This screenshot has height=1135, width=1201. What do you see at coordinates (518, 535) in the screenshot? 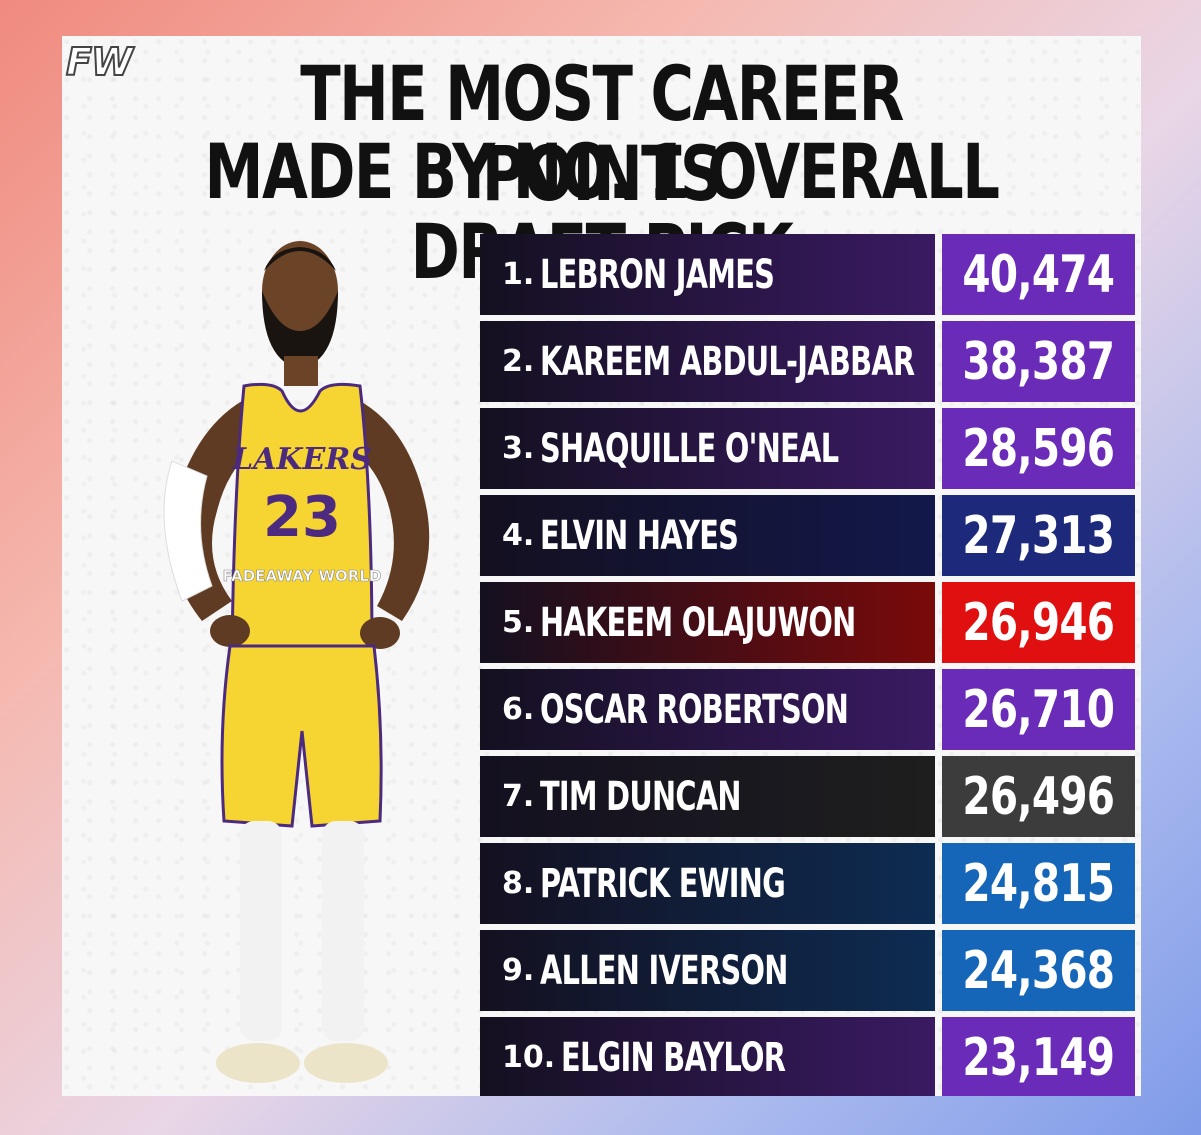
I see `rank-number: 4.` at bounding box center [518, 535].